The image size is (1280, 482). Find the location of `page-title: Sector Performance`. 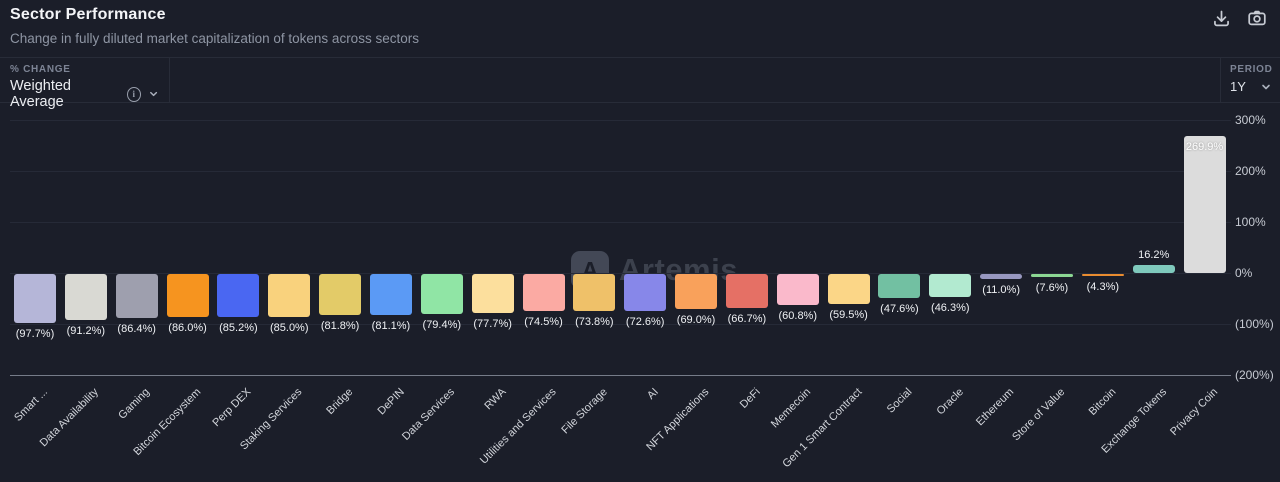

page-title: Sector Performance is located at coordinates (88, 14).